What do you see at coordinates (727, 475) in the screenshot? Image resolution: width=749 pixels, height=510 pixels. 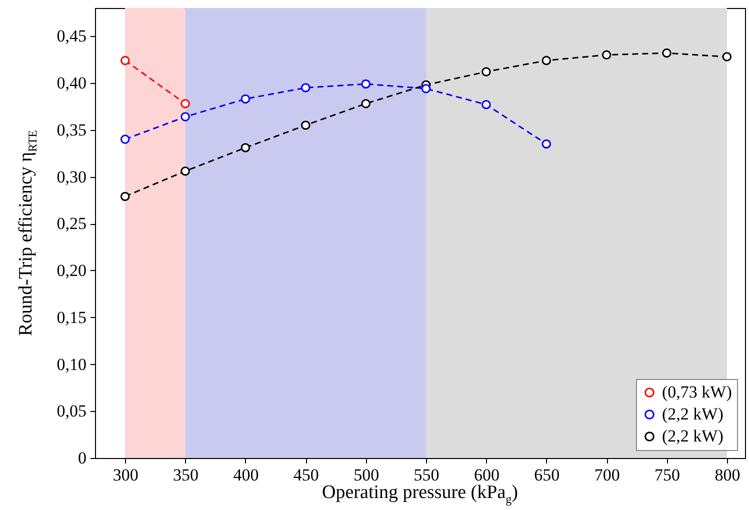 I see `x-tick-label: 800` at bounding box center [727, 475].